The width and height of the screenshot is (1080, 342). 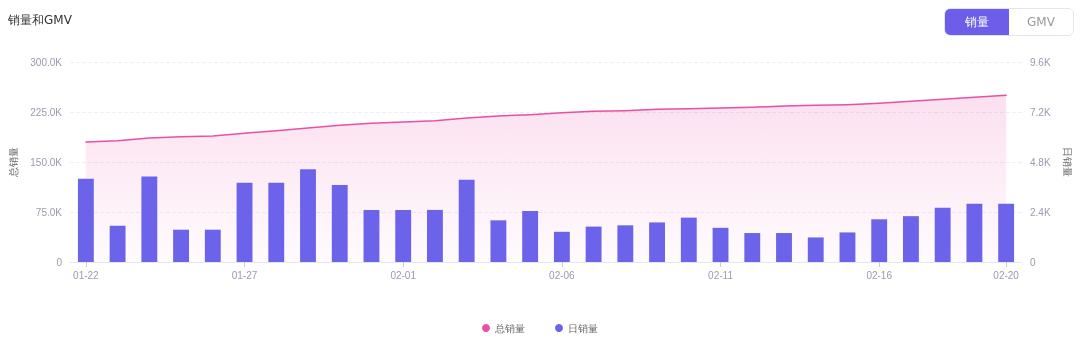 What do you see at coordinates (86, 275) in the screenshot?
I see `x-tick-label: 01-22` at bounding box center [86, 275].